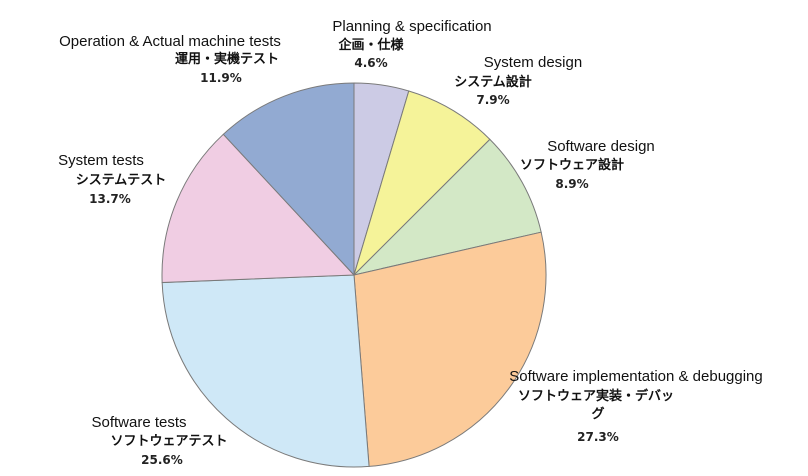  Describe the element at coordinates (370, 63) in the screenshot. I see `label-pct-planning: 4.6%` at that location.